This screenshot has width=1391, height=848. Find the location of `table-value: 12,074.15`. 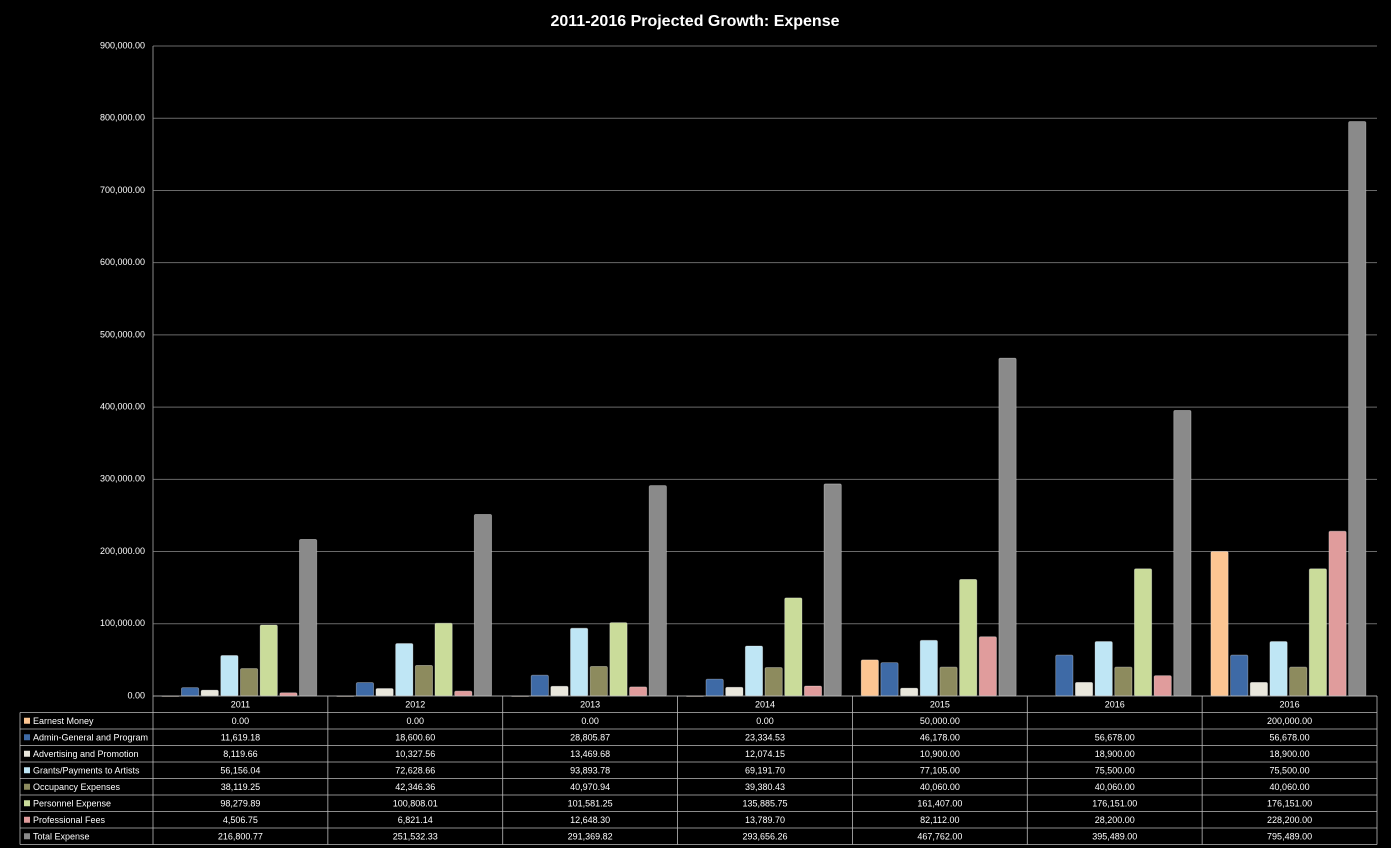

table-value: 12,074.15 is located at coordinates (765, 754).